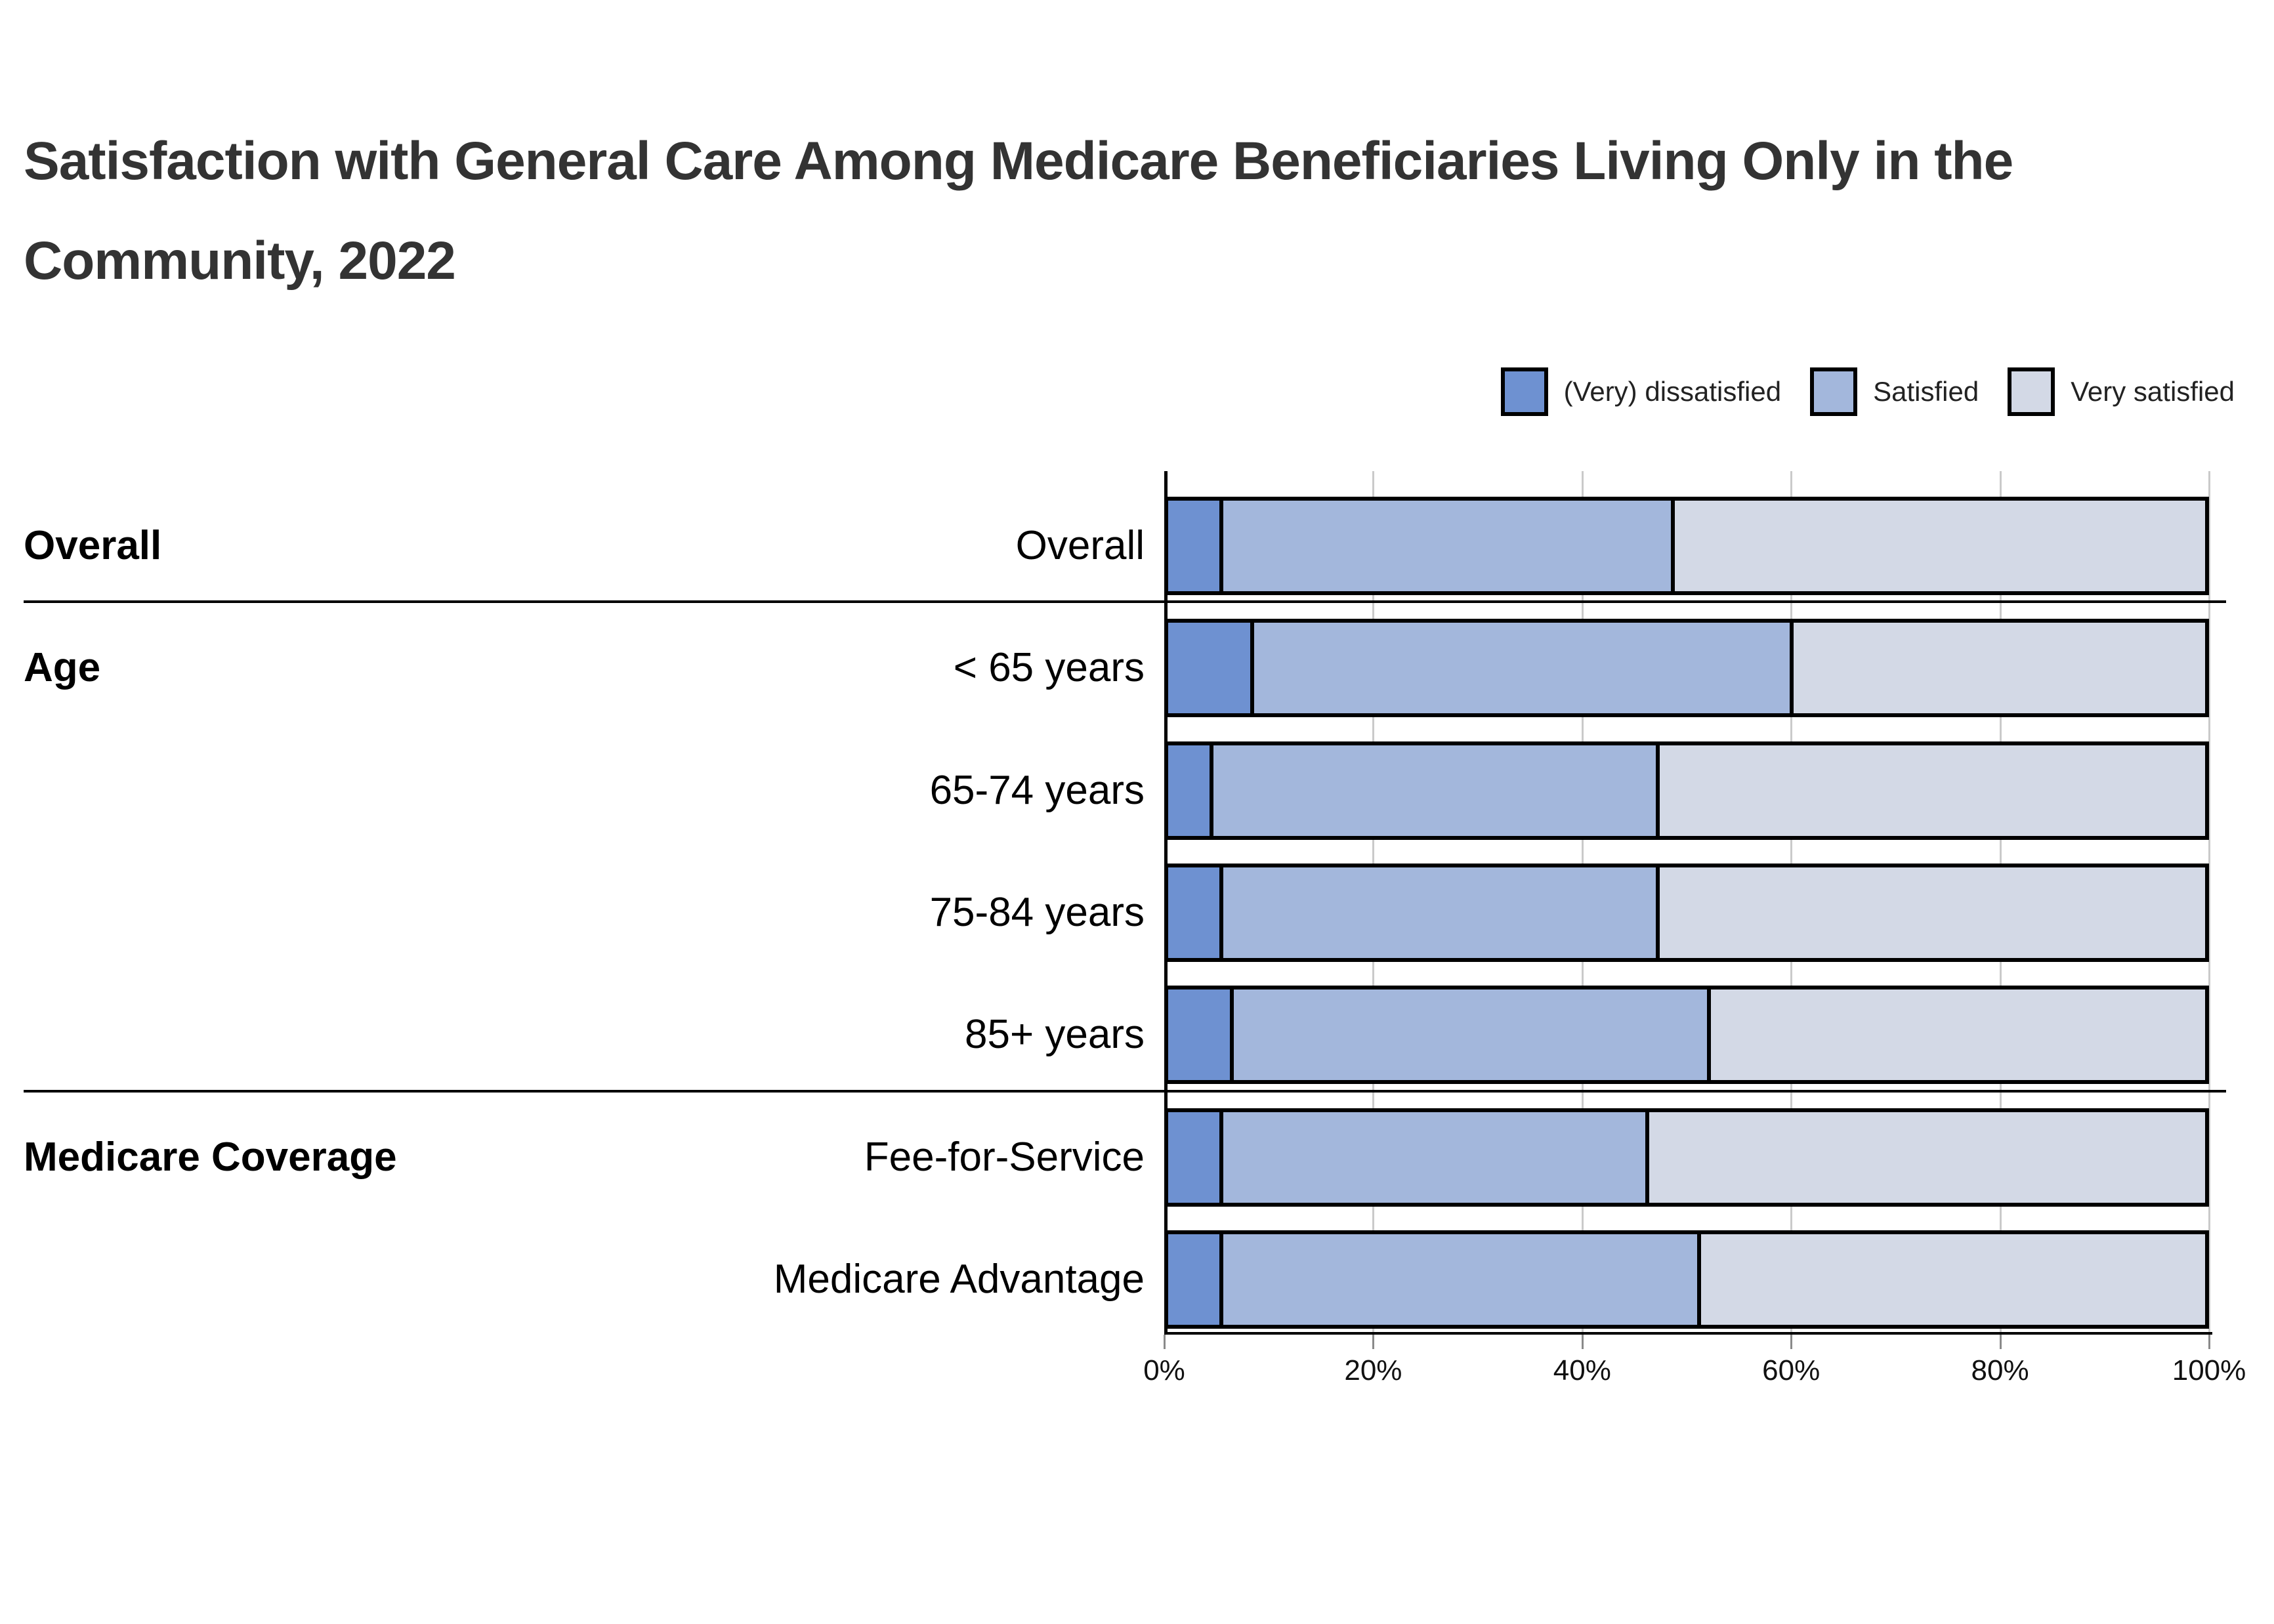 This screenshot has height=1624, width=2274. What do you see at coordinates (959, 1280) in the screenshot?
I see `row-label: Medicare Advantage` at bounding box center [959, 1280].